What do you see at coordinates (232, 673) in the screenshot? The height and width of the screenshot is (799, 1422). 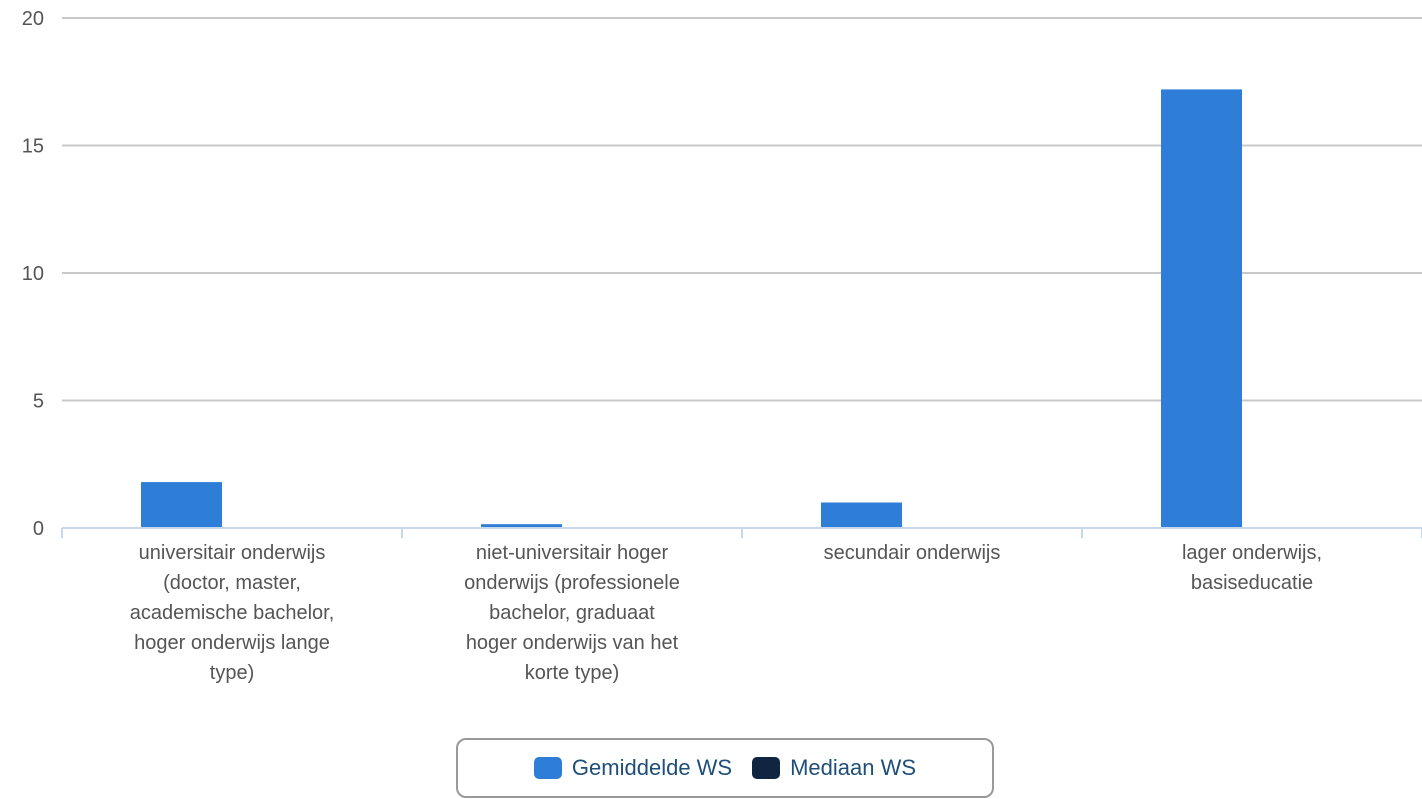 I see `x-category-label-line: type)` at bounding box center [232, 673].